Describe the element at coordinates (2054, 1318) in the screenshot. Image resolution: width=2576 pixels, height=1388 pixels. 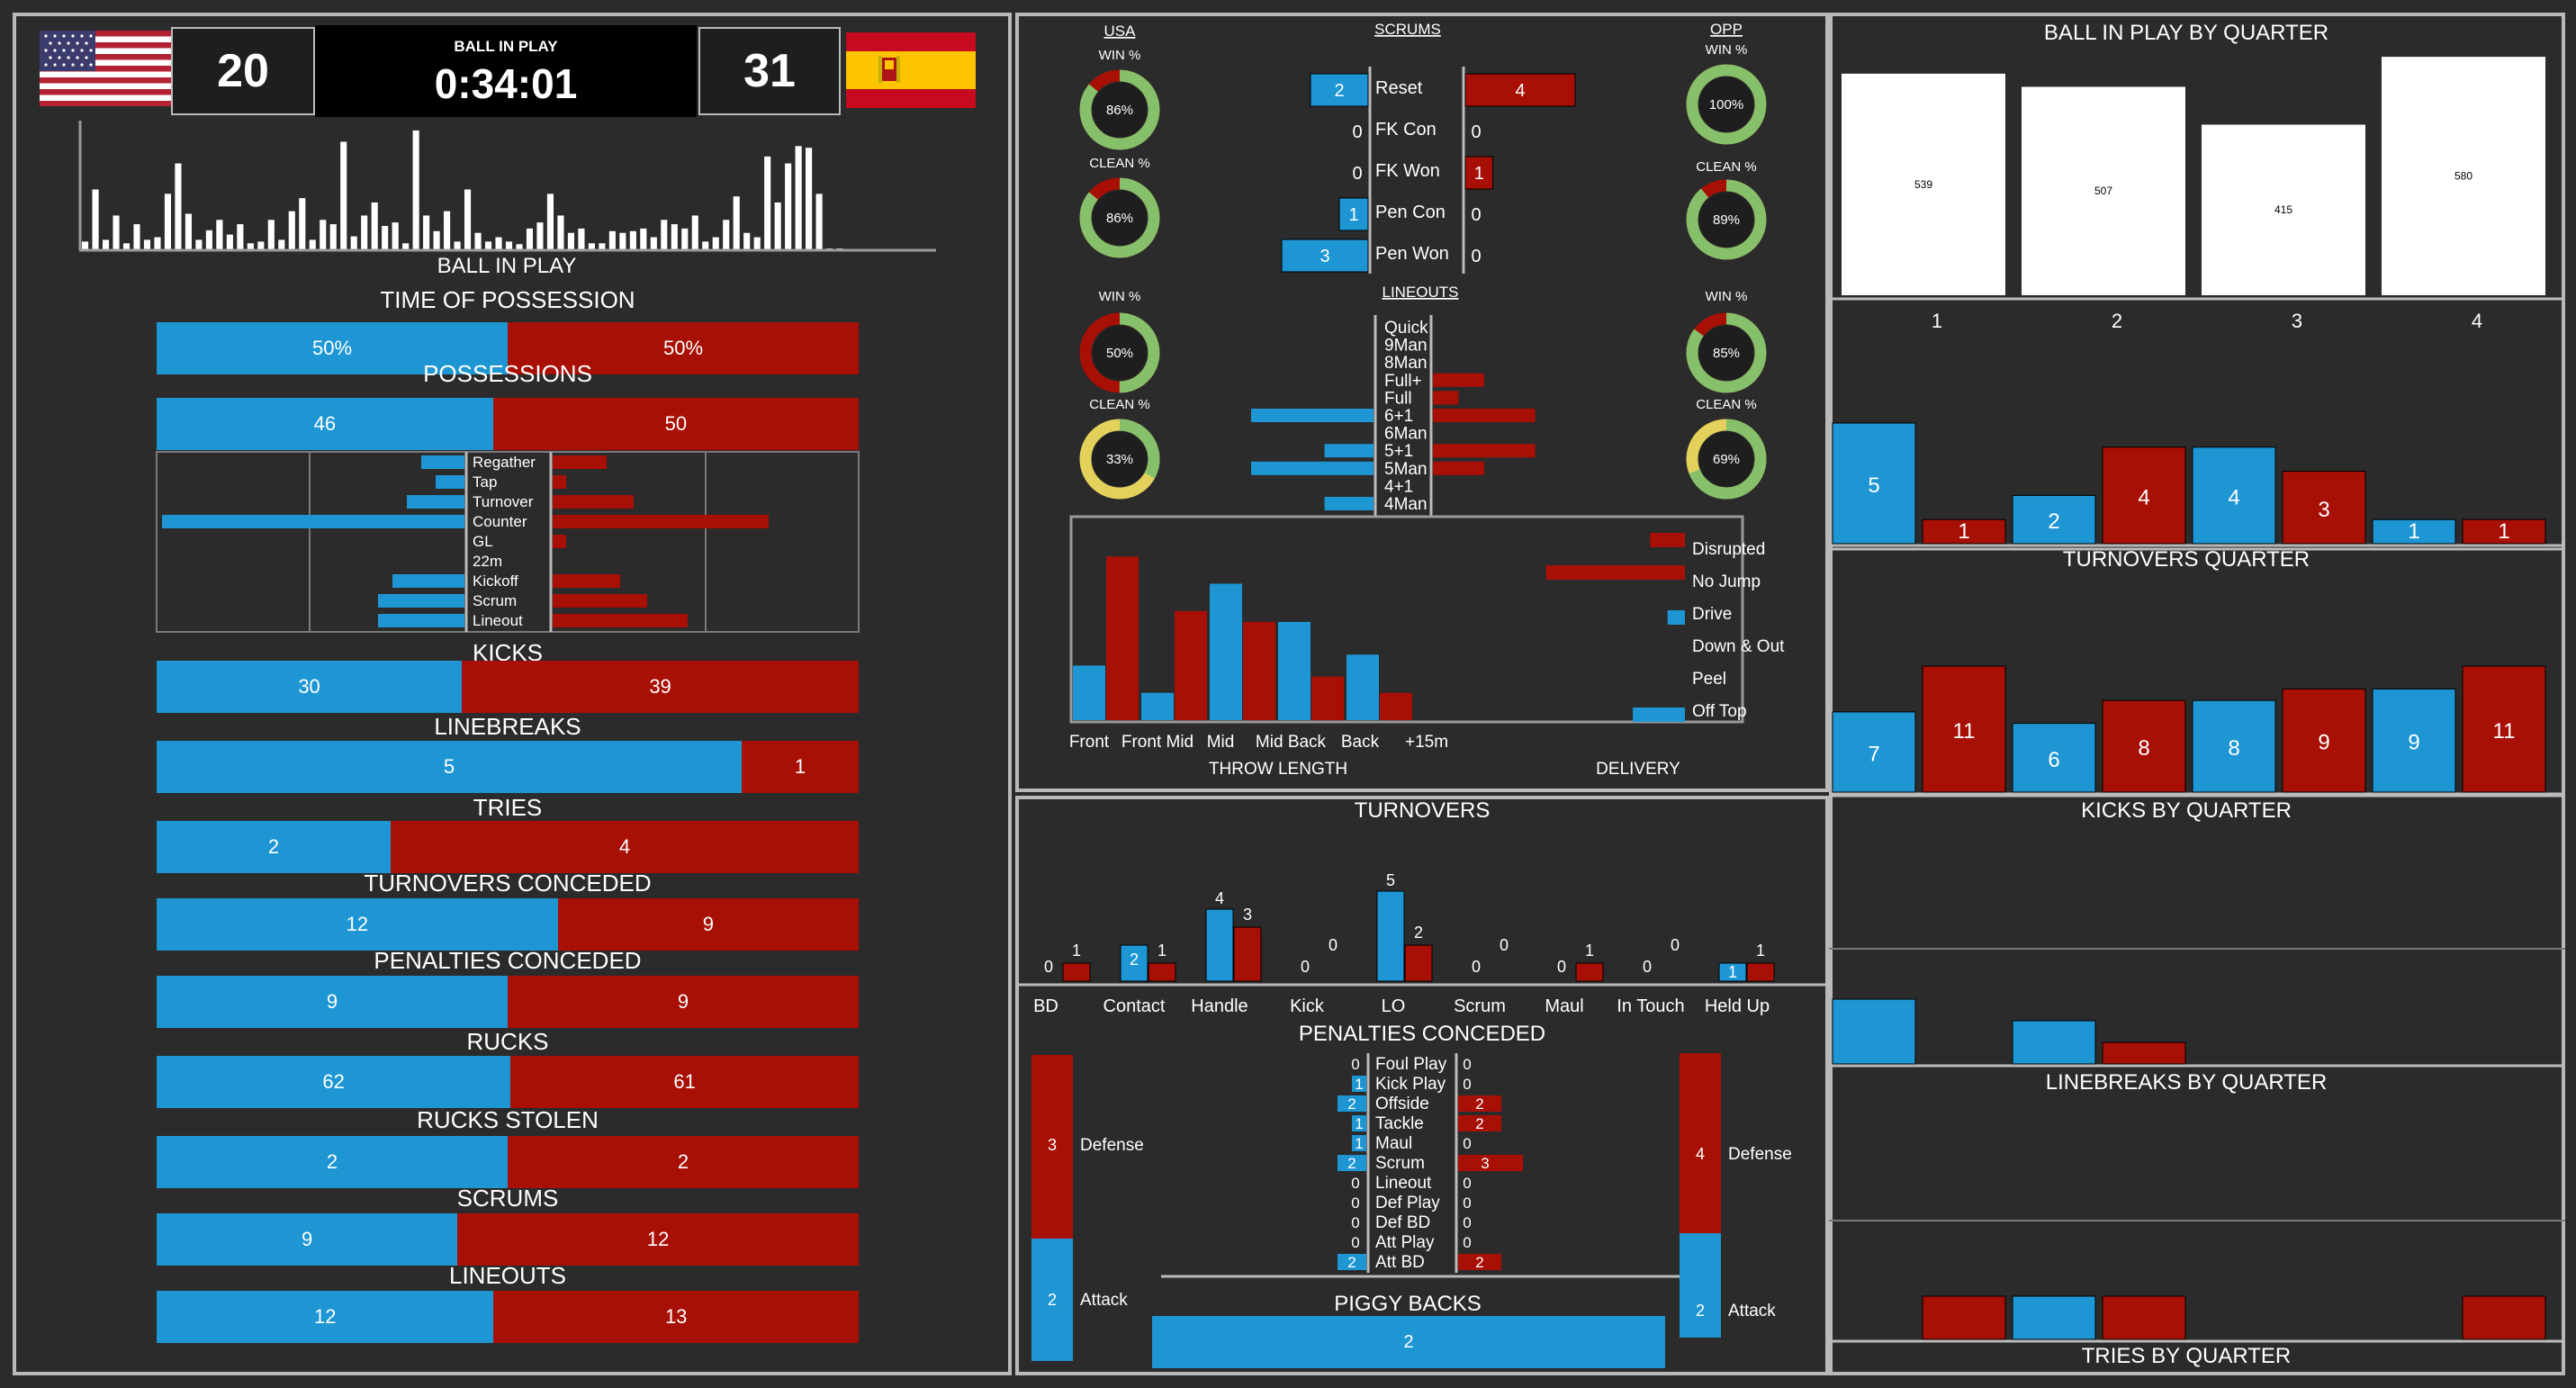
I see `tries-quarter-bar-us` at that location.